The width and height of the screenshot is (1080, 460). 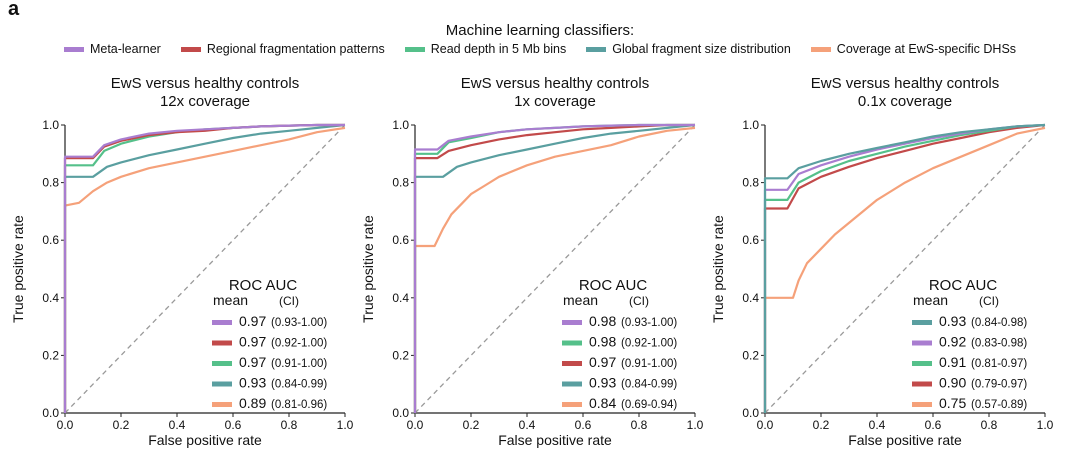 What do you see at coordinates (952, 342) in the screenshot?
I see `auc-value: 0.92` at bounding box center [952, 342].